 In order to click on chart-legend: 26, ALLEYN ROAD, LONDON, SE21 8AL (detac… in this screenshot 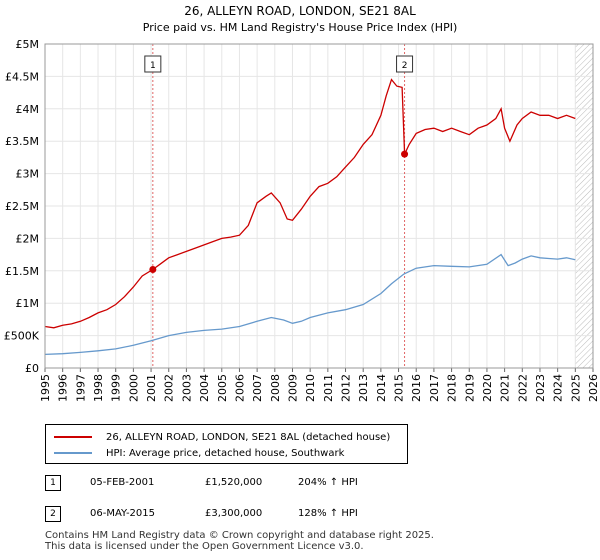, I will do `click(226, 444)`.